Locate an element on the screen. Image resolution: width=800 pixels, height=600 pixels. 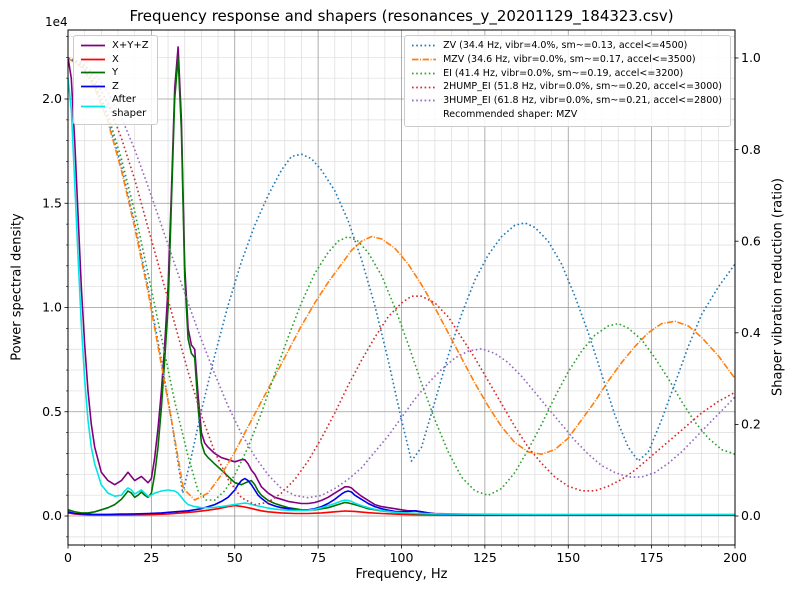
legend-swatch-2hump-ei is located at coordinates (424, 87).